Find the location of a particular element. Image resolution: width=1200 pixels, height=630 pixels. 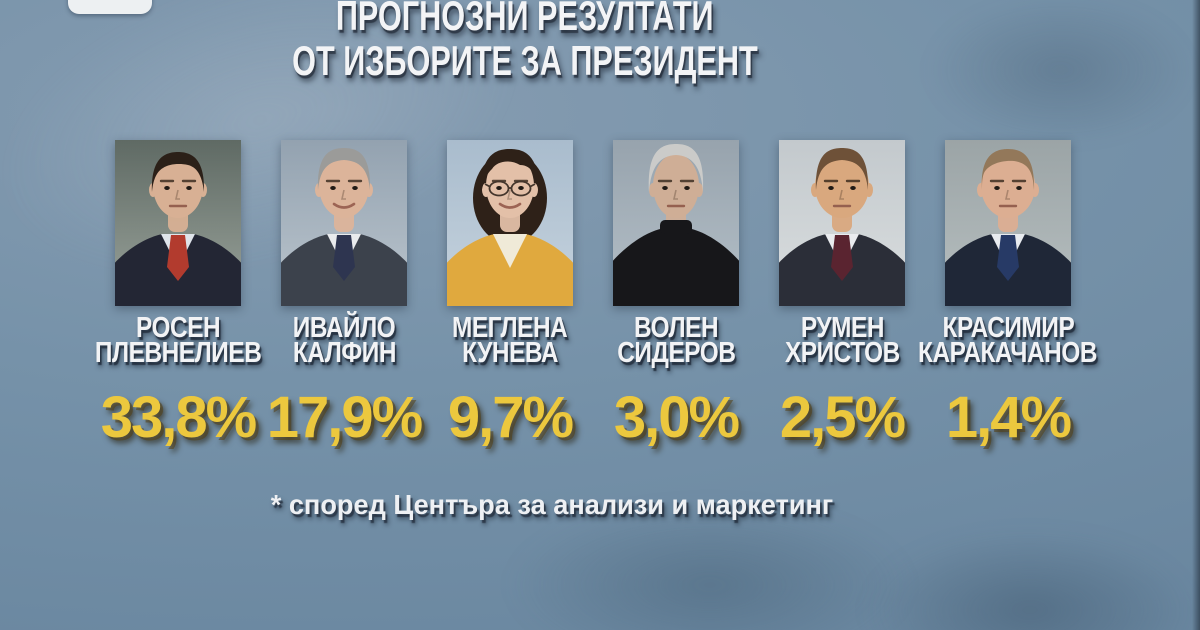

candidate-card: ВОЛЕН СИДЕРОВ 3,0% is located at coordinates (676, 295).